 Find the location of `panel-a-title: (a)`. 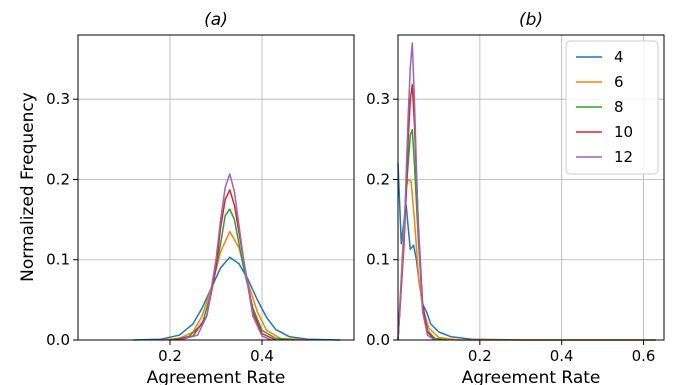

panel-a-title: (a) is located at coordinates (216, 20).